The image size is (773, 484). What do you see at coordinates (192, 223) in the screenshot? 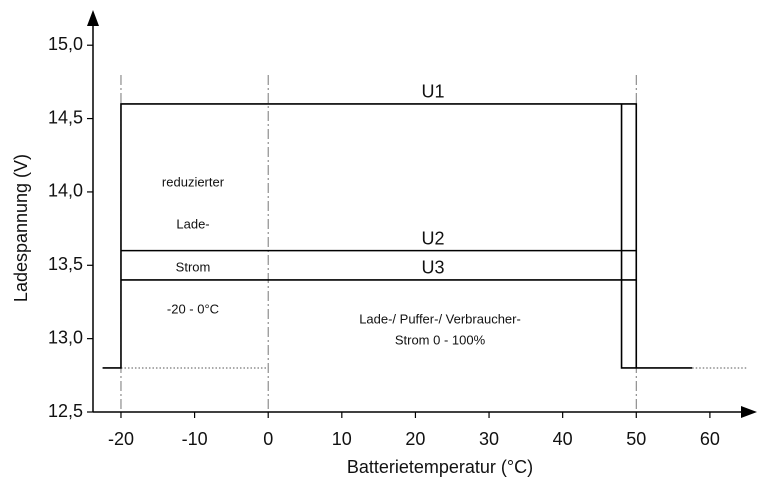
I see `annotation: Lade-` at bounding box center [192, 223].